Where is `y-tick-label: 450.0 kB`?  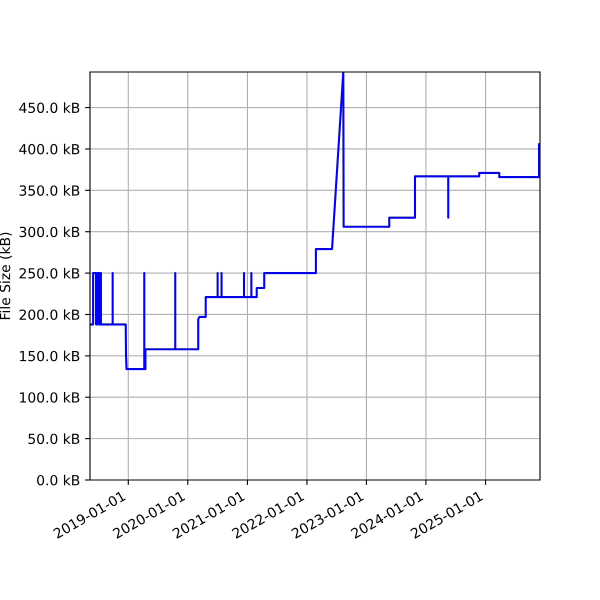 y-tick-label: 450.0 kB is located at coordinates (49, 108).